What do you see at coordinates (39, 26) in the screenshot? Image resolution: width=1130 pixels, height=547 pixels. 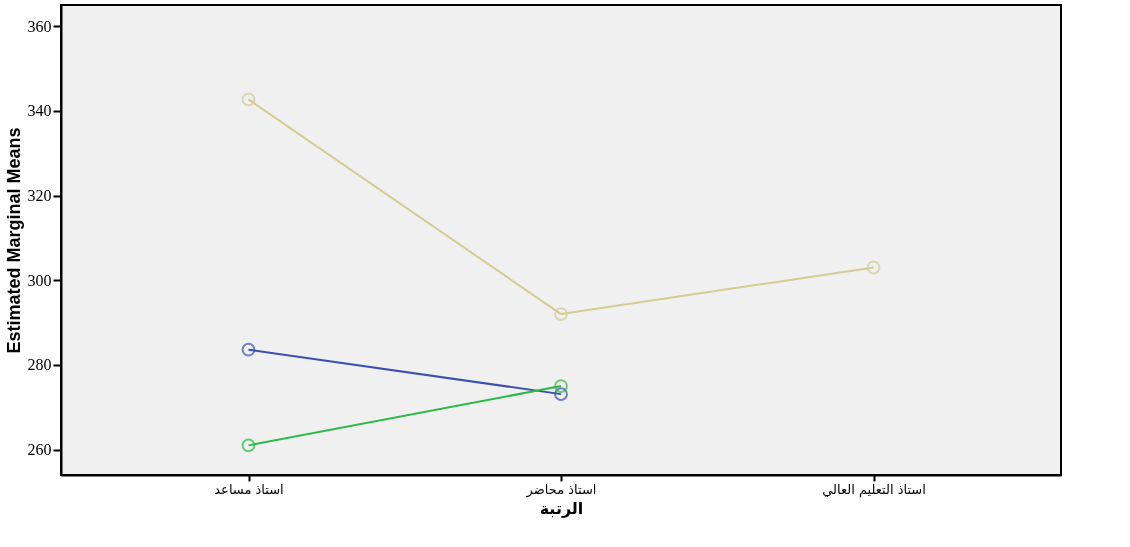 I see `y-tick-label: 360` at bounding box center [39, 26].